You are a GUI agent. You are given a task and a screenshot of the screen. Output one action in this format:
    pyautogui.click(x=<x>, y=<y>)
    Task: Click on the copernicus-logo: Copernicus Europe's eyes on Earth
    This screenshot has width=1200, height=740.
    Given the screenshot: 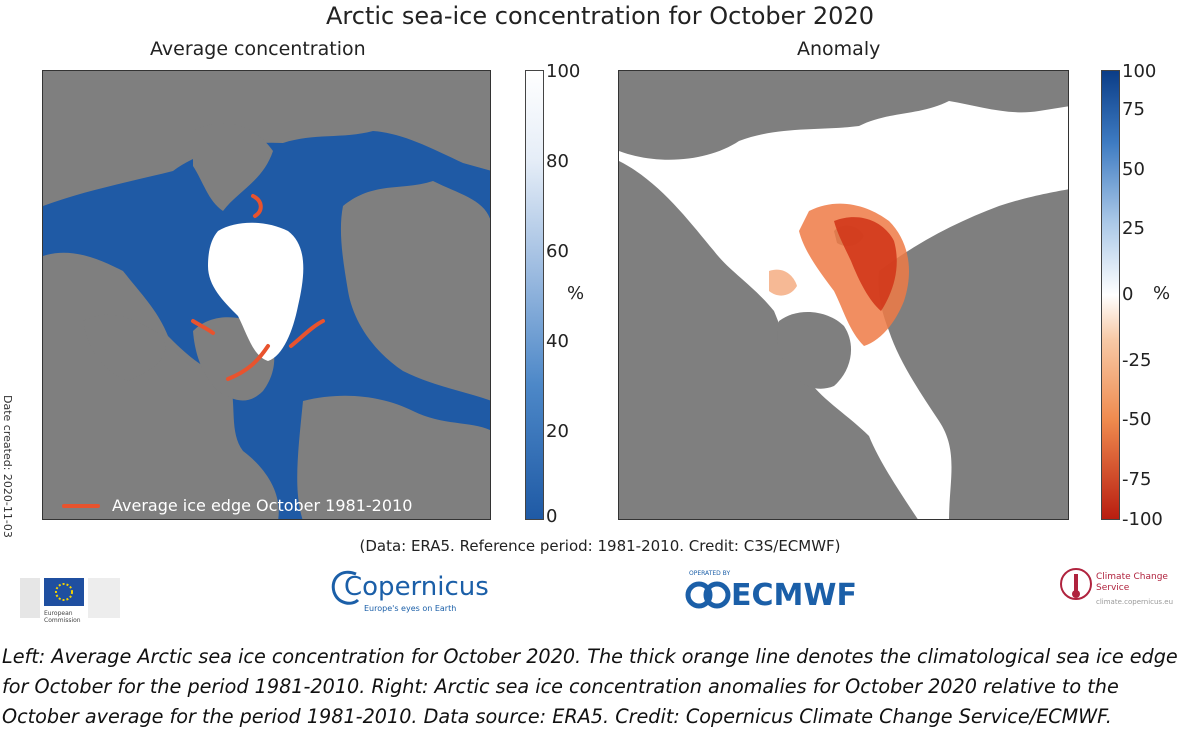 What is the action you would take?
    pyautogui.click(x=409, y=596)
    